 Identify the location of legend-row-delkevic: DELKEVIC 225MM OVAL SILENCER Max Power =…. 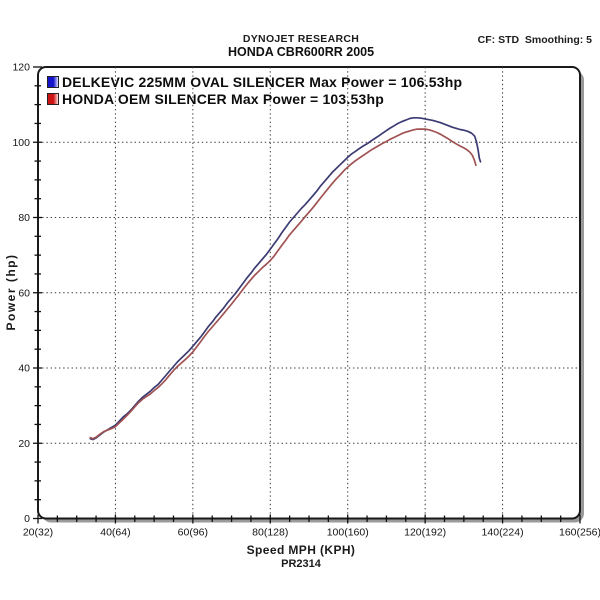
(255, 82).